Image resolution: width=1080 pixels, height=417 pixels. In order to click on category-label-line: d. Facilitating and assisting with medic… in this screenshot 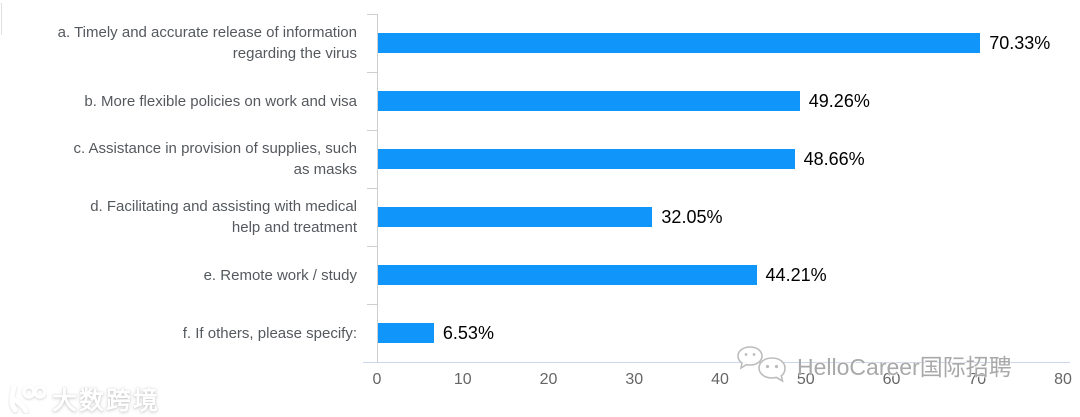, I will do `click(223, 206)`.